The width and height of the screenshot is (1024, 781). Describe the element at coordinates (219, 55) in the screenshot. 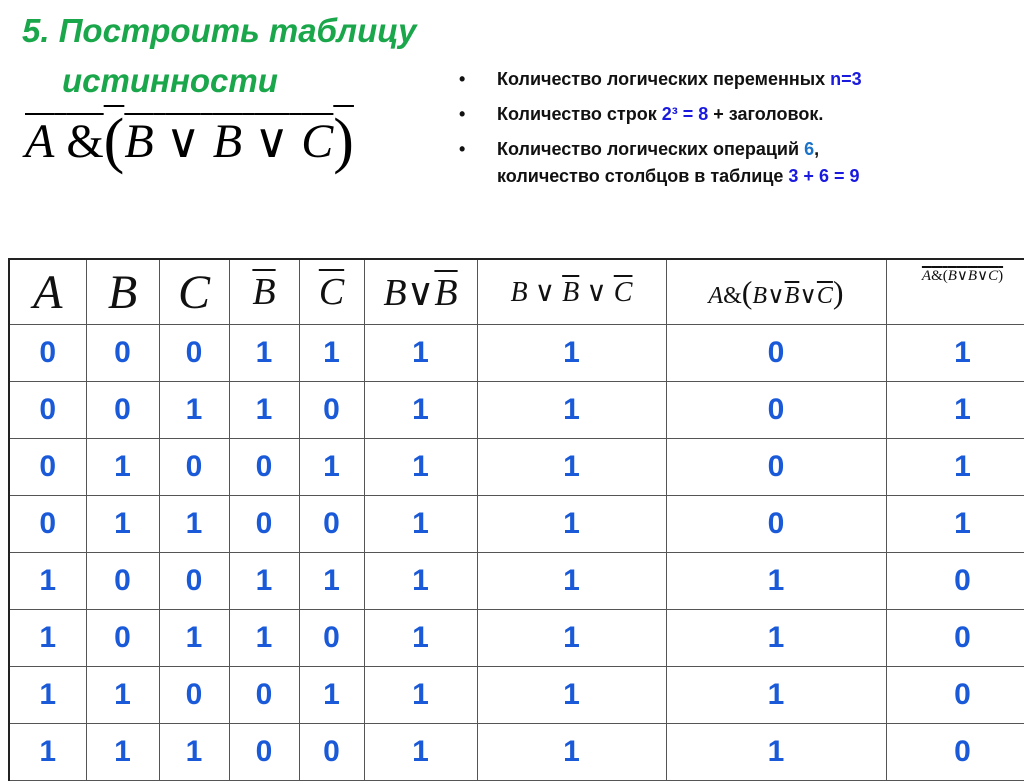

I see `slide-title: 5. Построить таблицу истинности` at that location.